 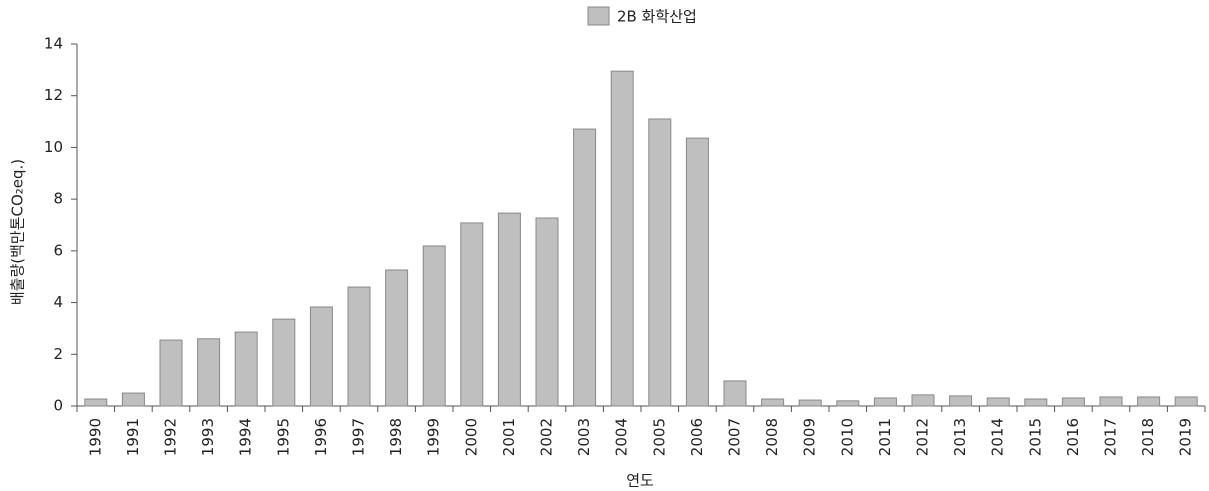 What do you see at coordinates (95, 437) in the screenshot?
I see `x-tick-label: 1990` at bounding box center [95, 437].